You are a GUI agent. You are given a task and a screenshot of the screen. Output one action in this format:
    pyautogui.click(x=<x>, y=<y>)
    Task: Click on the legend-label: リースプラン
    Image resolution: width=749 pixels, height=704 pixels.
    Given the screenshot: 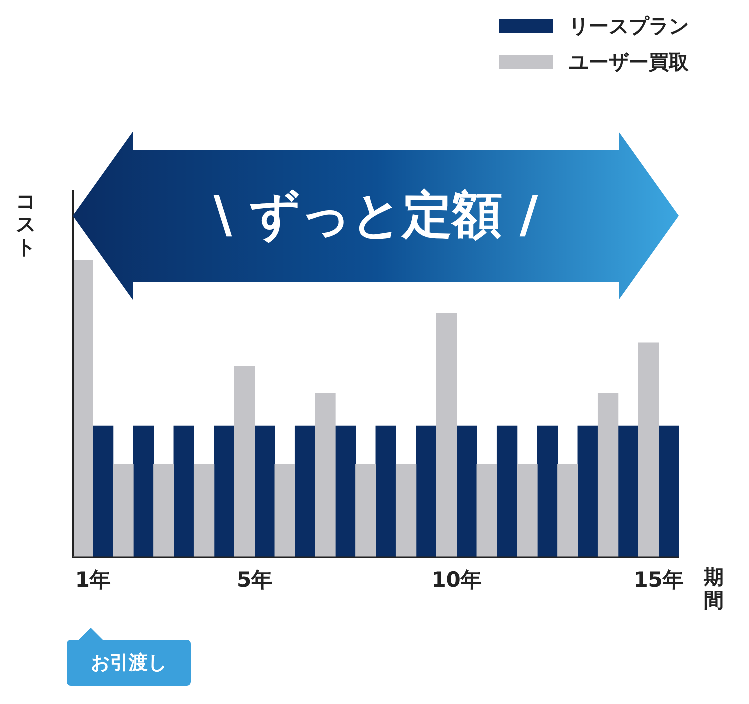 What is the action you would take?
    pyautogui.click(x=629, y=26)
    